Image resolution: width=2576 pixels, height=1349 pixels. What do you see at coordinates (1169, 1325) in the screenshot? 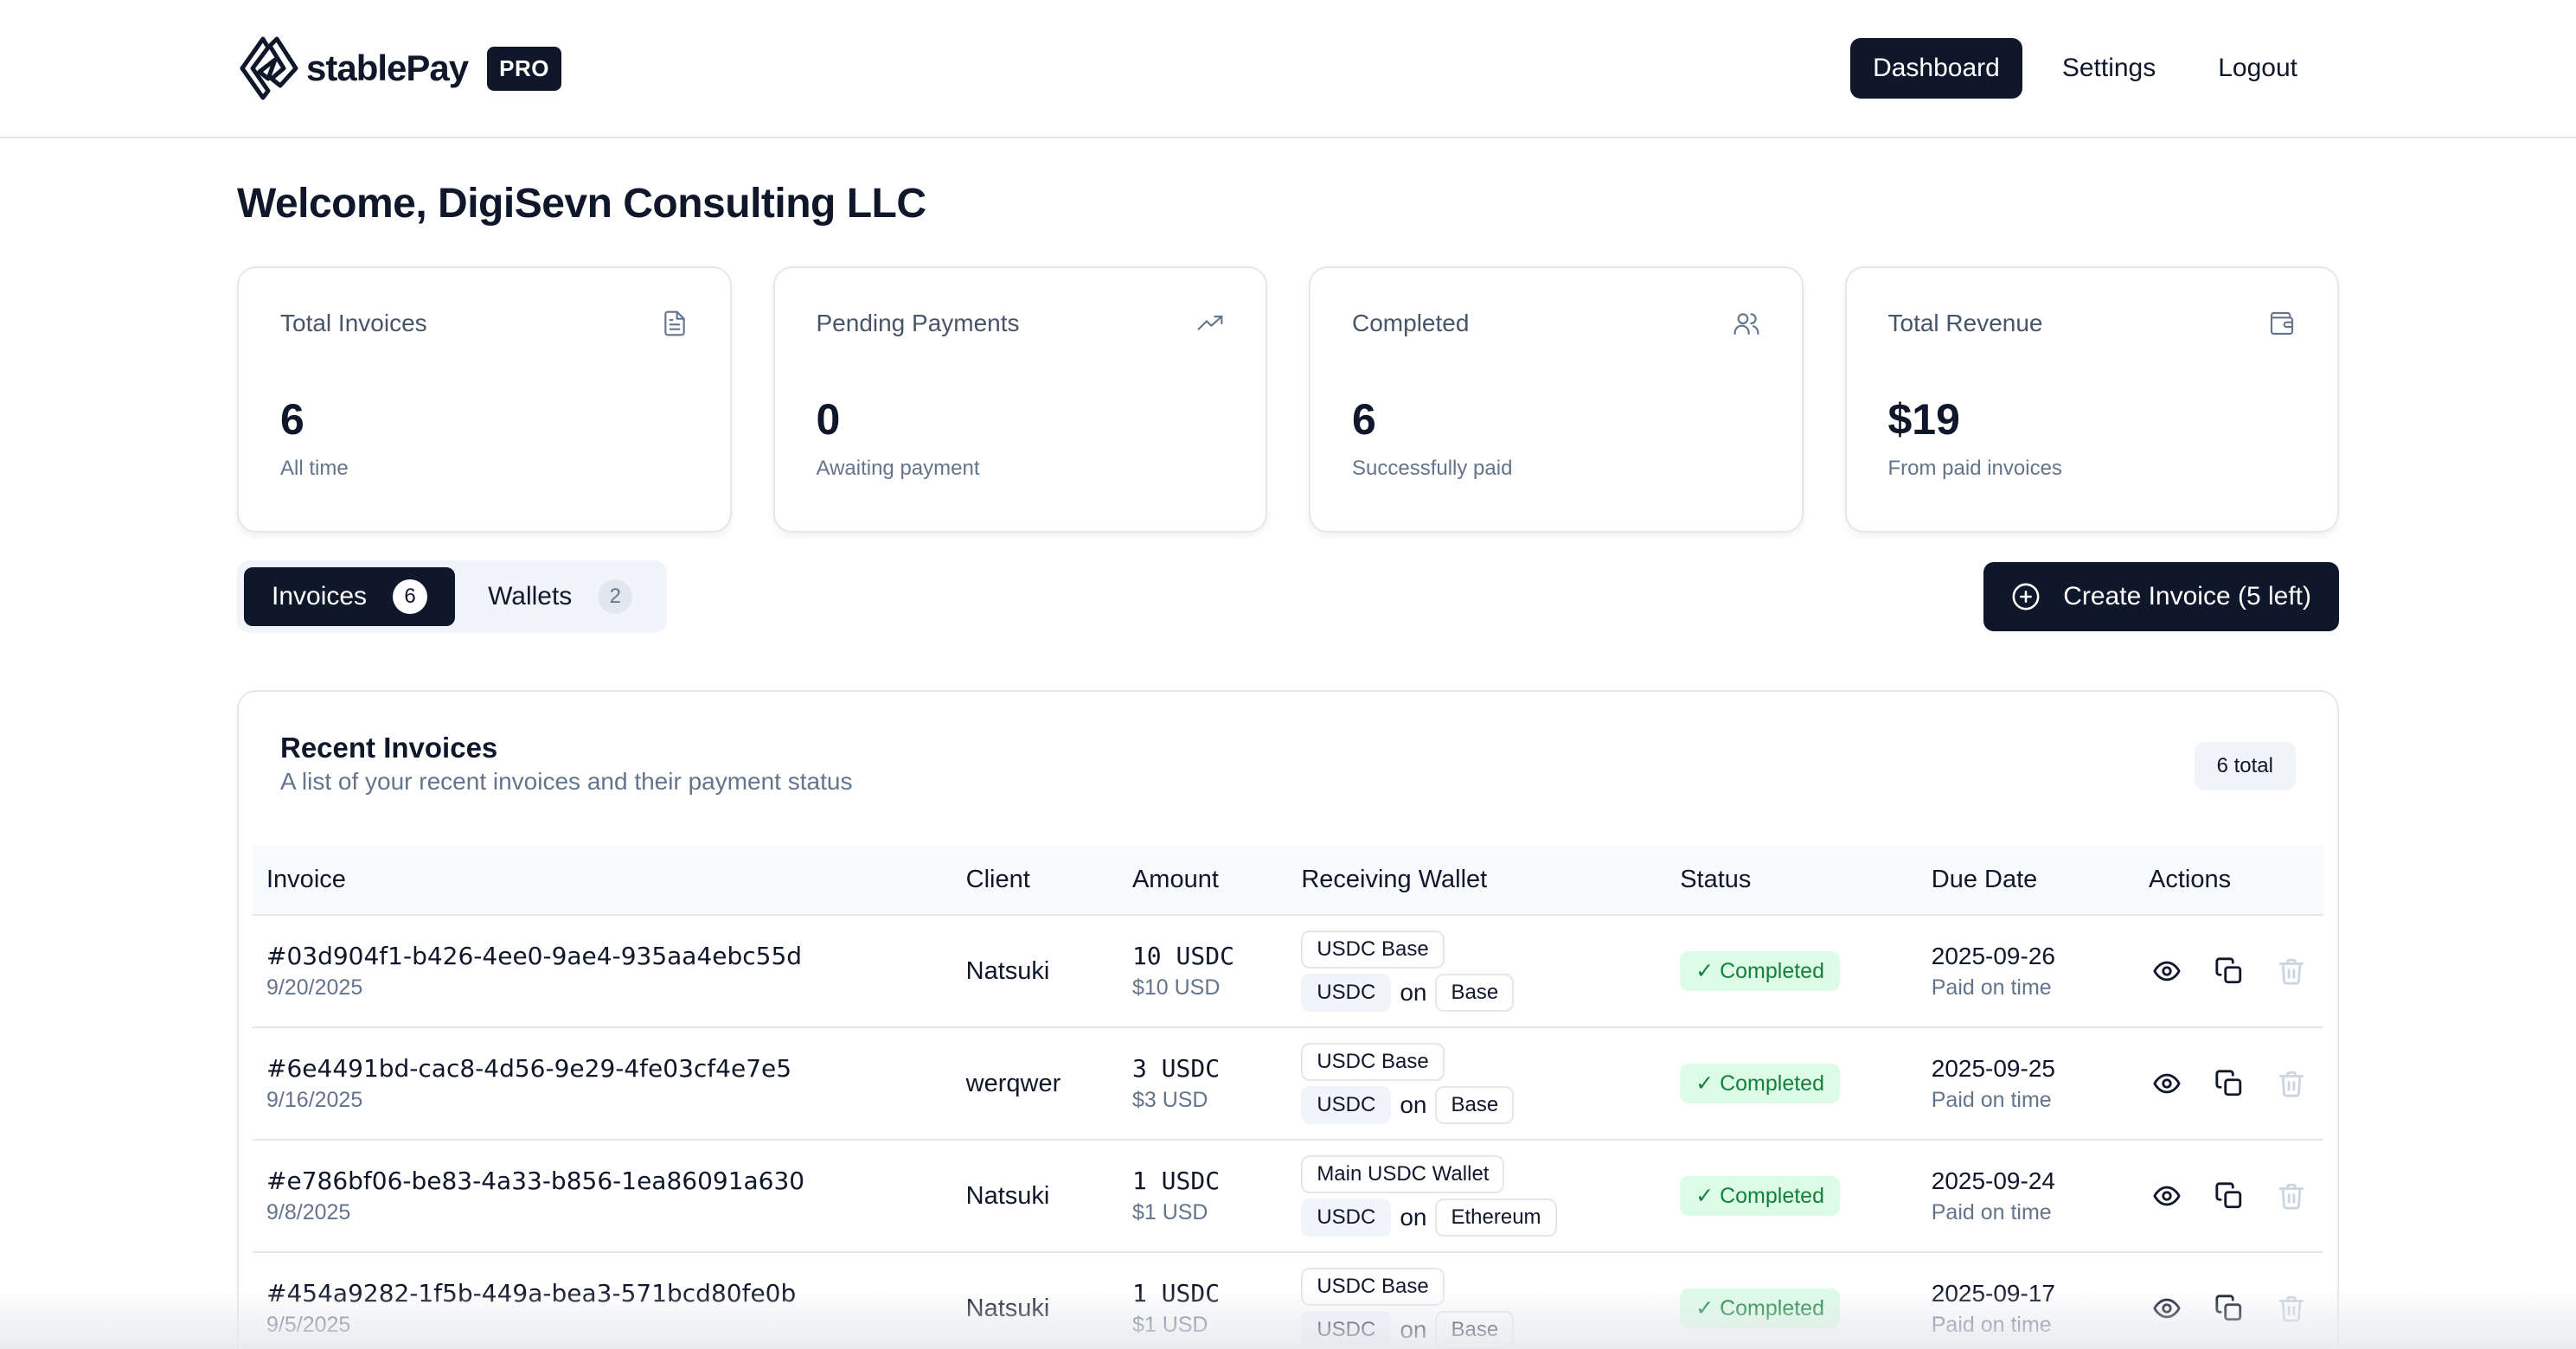
I see `invoice-amount-usd: $1 USD` at bounding box center [1169, 1325].